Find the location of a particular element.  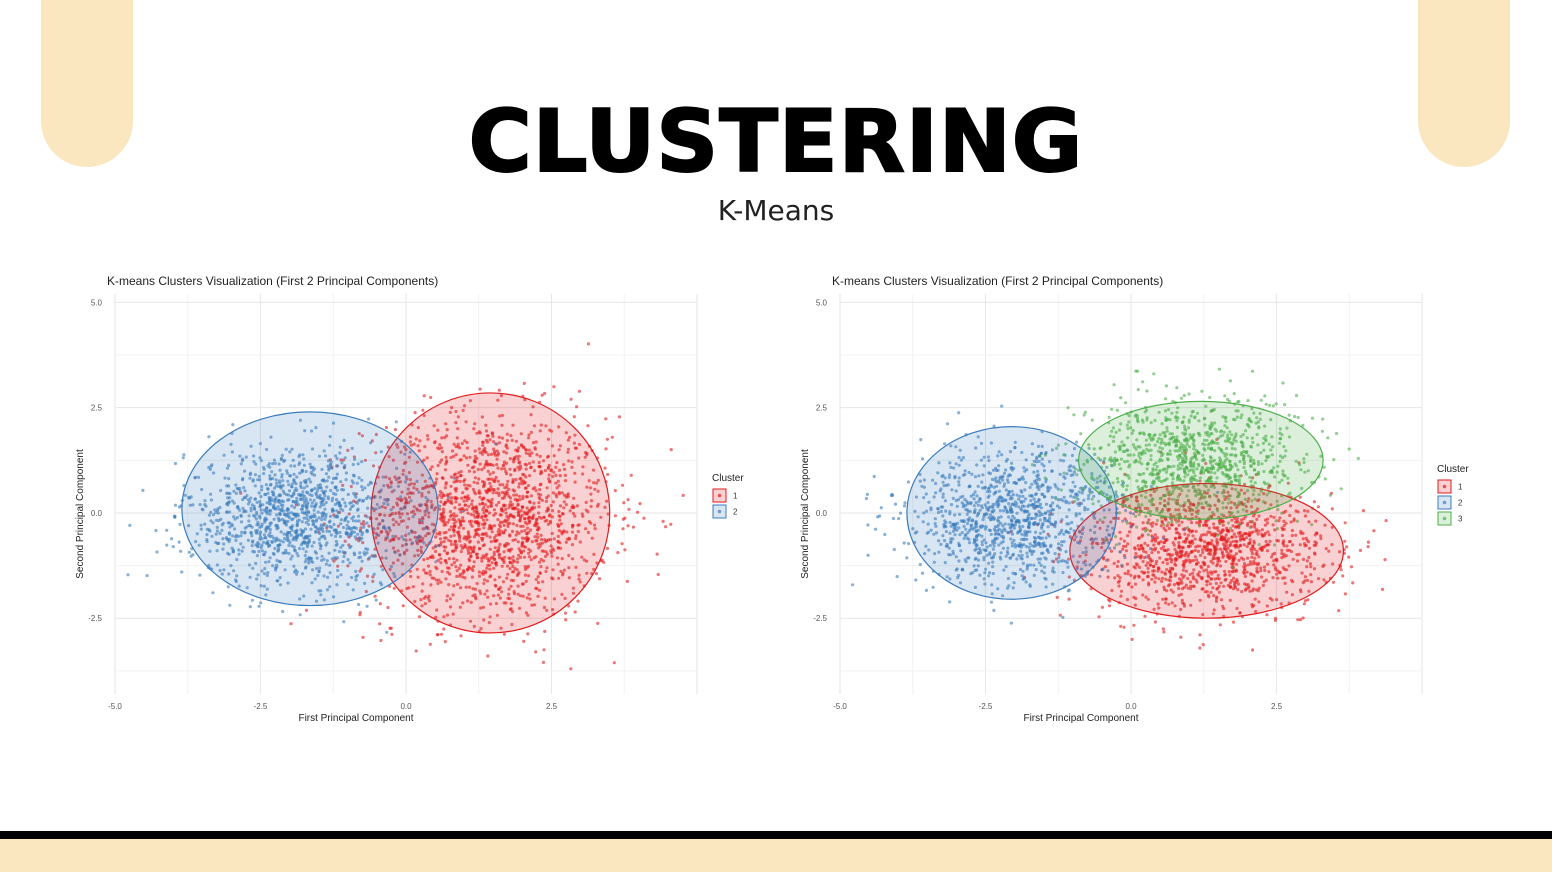

y-tick-label: -2.5 is located at coordinates (95, 618).